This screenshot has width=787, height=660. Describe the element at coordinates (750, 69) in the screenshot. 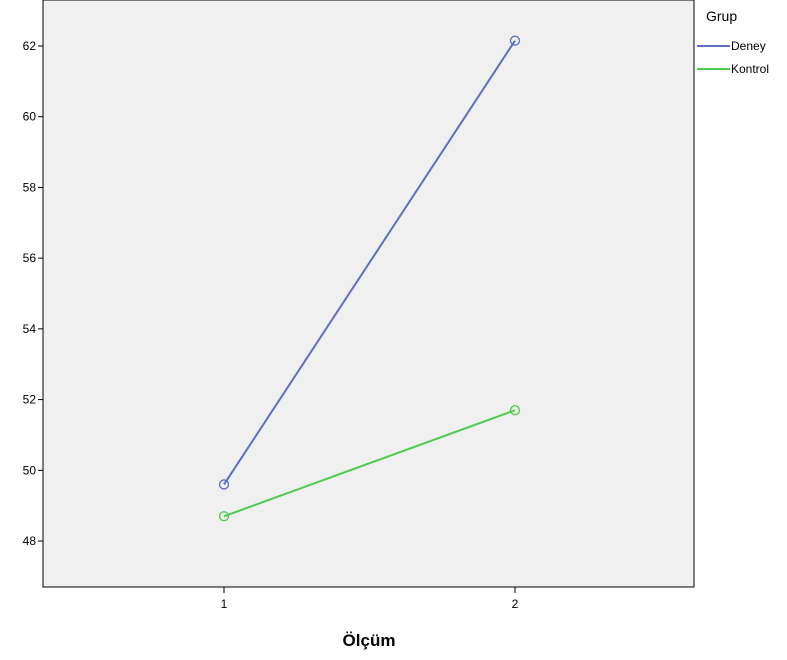

I see `legend-label-kontrol: Kontrol` at that location.